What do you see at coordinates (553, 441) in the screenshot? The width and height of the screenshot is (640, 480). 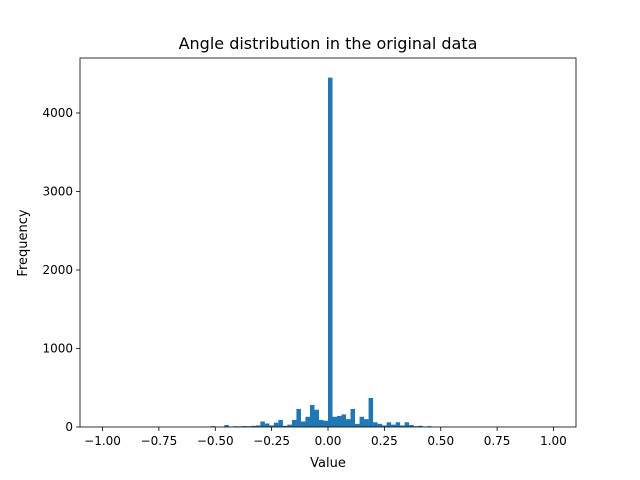 I see `x-tick-label: 1.00` at bounding box center [553, 441].